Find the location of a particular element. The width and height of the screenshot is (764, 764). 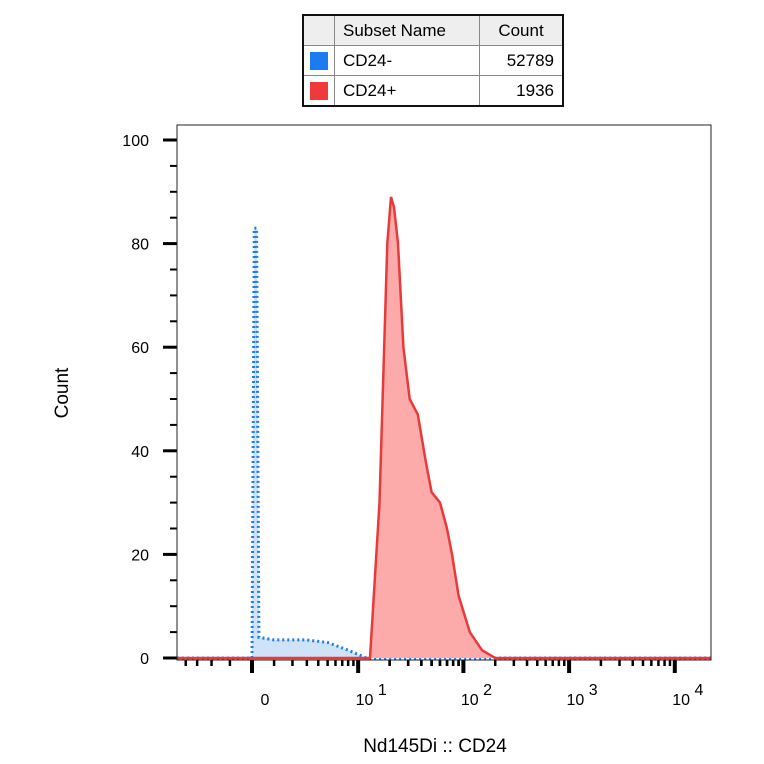

legend-row: CD24- 52789 is located at coordinates (433, 60).